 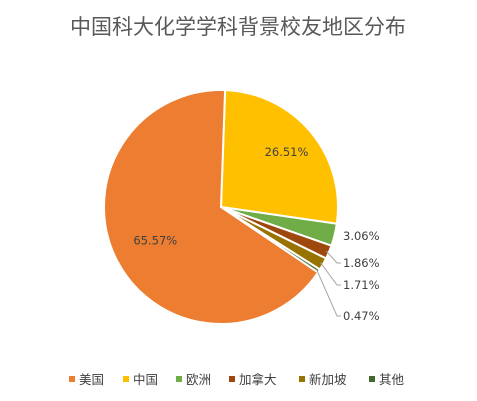 I want to click on legend-item-2: 欧洲, so click(x=193, y=379).